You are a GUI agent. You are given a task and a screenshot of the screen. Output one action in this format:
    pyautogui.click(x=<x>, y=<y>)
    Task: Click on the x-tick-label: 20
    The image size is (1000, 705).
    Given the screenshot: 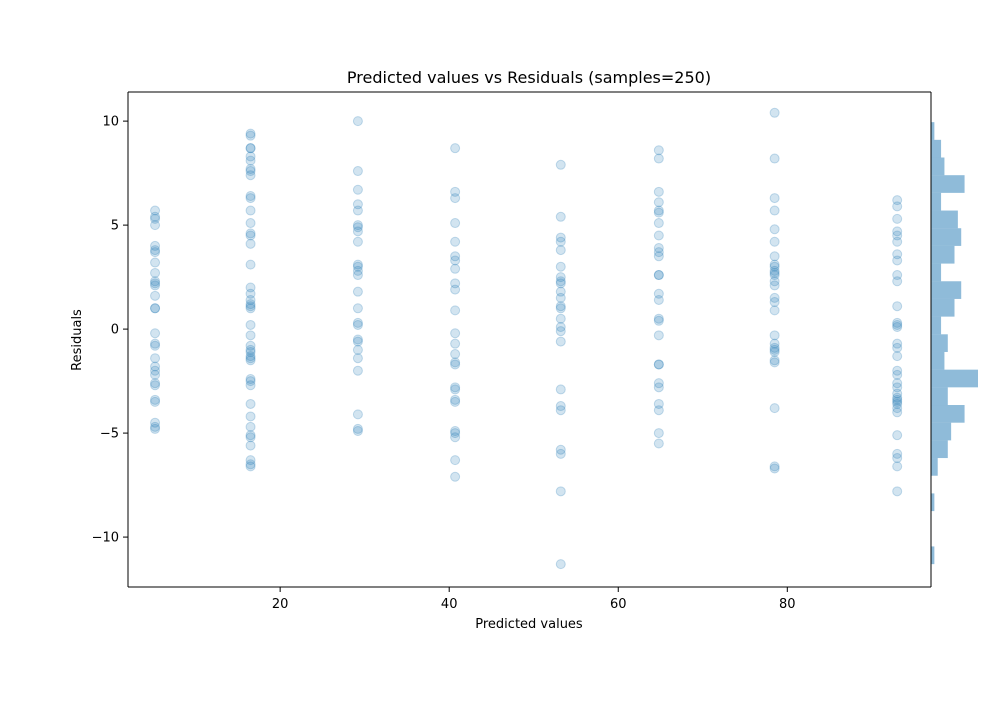 What is the action you would take?
    pyautogui.click(x=280, y=604)
    